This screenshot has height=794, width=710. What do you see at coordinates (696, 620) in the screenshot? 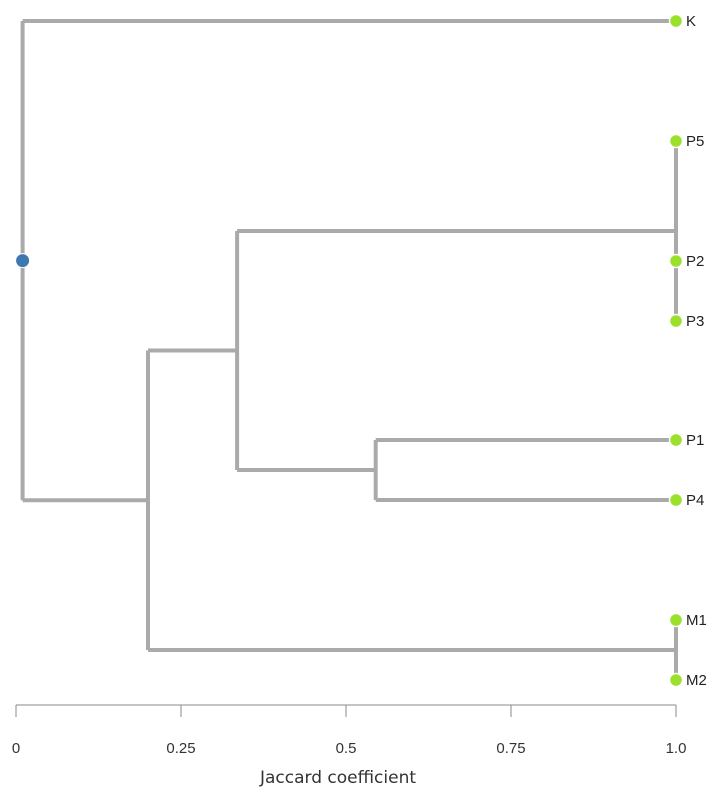
I see `leaf-label-m1: M1` at bounding box center [696, 620].